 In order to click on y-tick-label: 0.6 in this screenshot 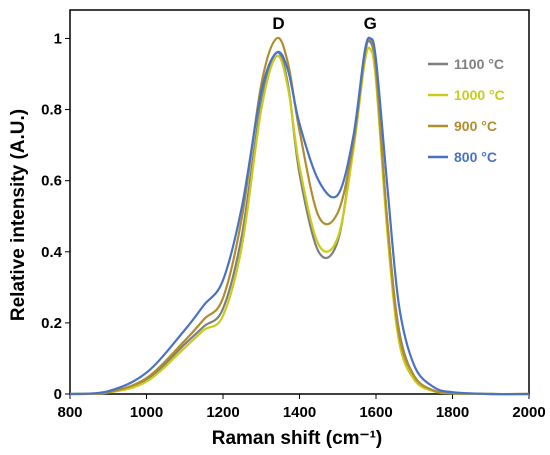, I will do `click(51, 181)`.